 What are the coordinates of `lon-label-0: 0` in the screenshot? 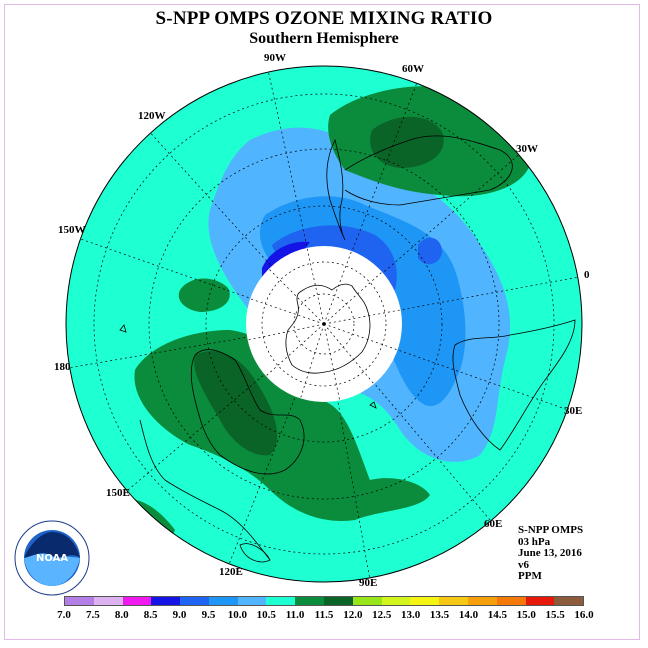 It's located at (587, 275).